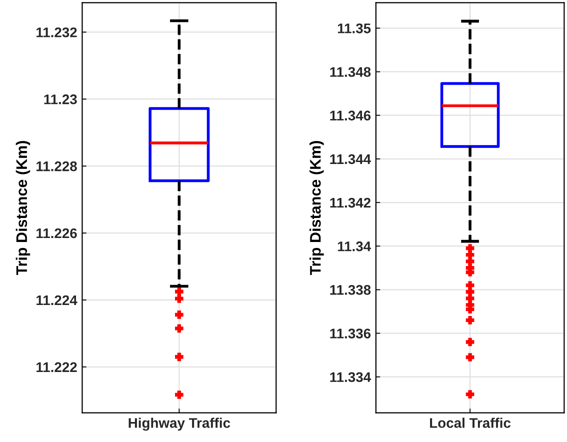  What do you see at coordinates (179, 424) in the screenshot?
I see `x-tick-label: Highway Traffic` at bounding box center [179, 424].